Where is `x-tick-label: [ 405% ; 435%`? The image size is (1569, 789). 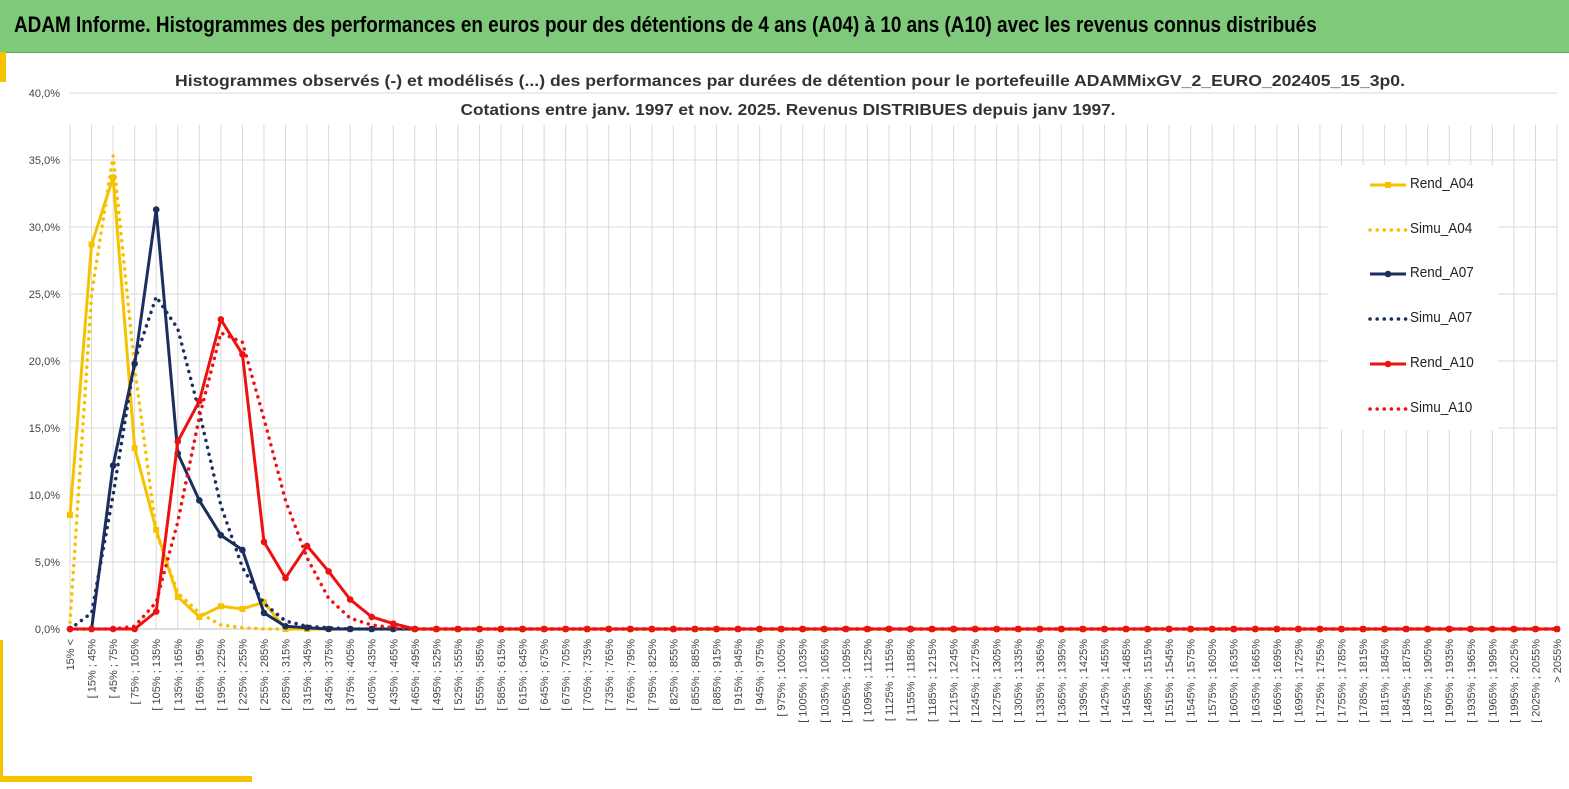 x-tick-label: [ 405% ; 435% is located at coordinates (373, 675).